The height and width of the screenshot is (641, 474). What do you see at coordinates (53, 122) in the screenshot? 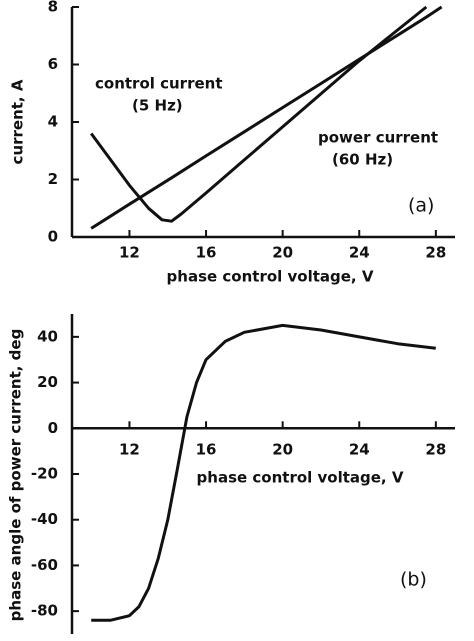
I see `y-tick-label: 4` at bounding box center [53, 122].